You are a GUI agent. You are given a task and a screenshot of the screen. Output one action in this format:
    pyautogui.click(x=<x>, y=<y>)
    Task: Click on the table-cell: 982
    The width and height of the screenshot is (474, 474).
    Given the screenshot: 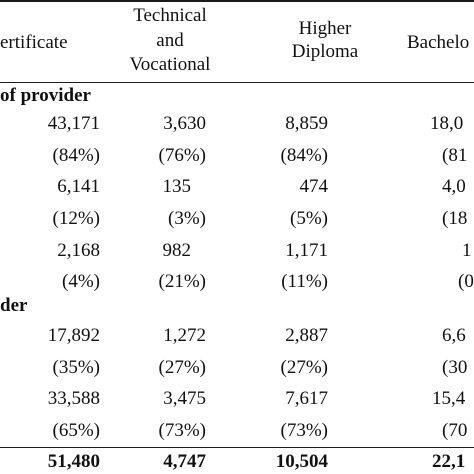 What is the action you would take?
    pyautogui.click(x=177, y=250)
    